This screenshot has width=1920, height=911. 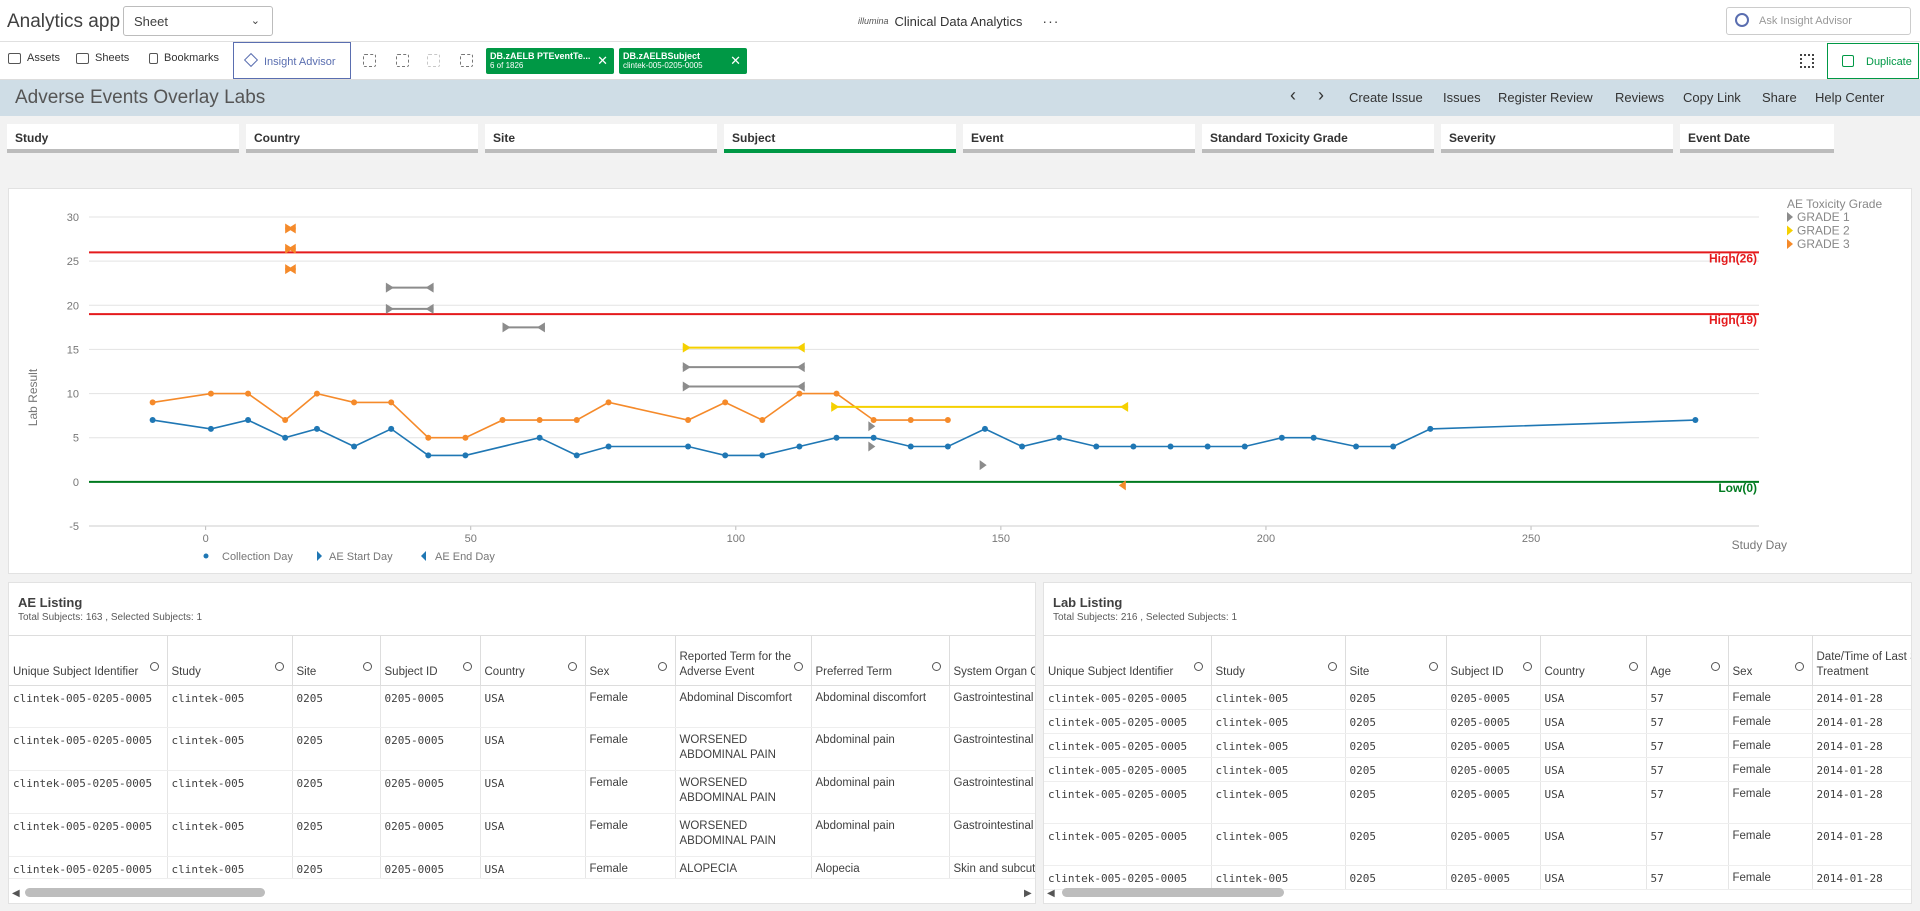 What do you see at coordinates (1462, 97) in the screenshot?
I see `issues-link: Issues` at bounding box center [1462, 97].